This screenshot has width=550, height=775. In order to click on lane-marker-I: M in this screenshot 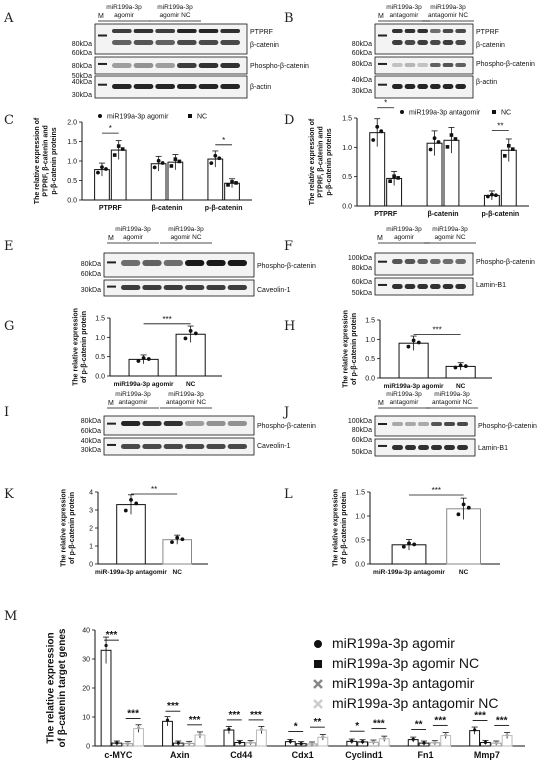, I will do `click(111, 403)`.